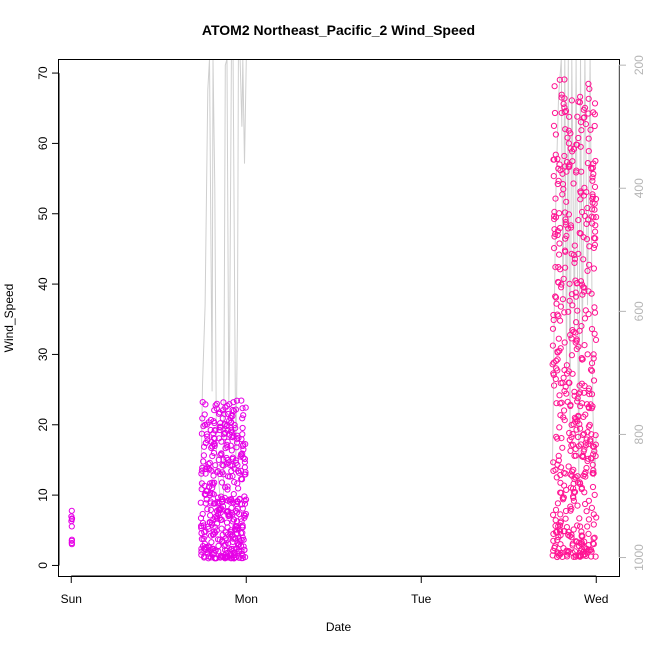  Describe the element at coordinates (43, 143) in the screenshot. I see `y-tick-label: 60` at that location.